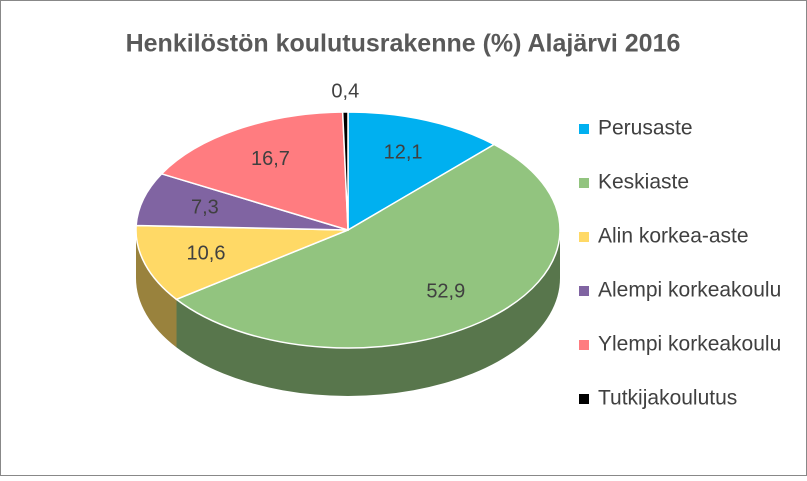 The image size is (807, 481). What do you see at coordinates (673, 236) in the screenshot?
I see `legend-label: Alin korkea-aste` at bounding box center [673, 236].